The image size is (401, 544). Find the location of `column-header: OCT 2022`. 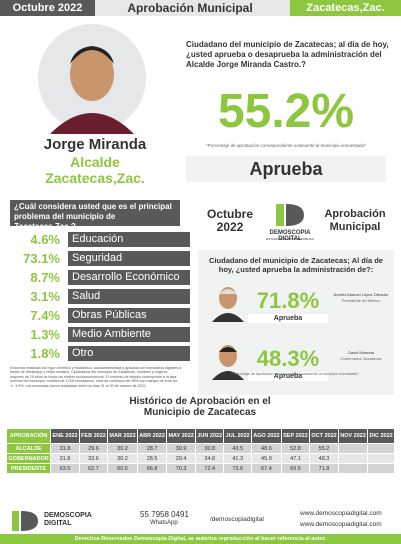

column-header: OCT 2022 is located at coordinates (324, 436).